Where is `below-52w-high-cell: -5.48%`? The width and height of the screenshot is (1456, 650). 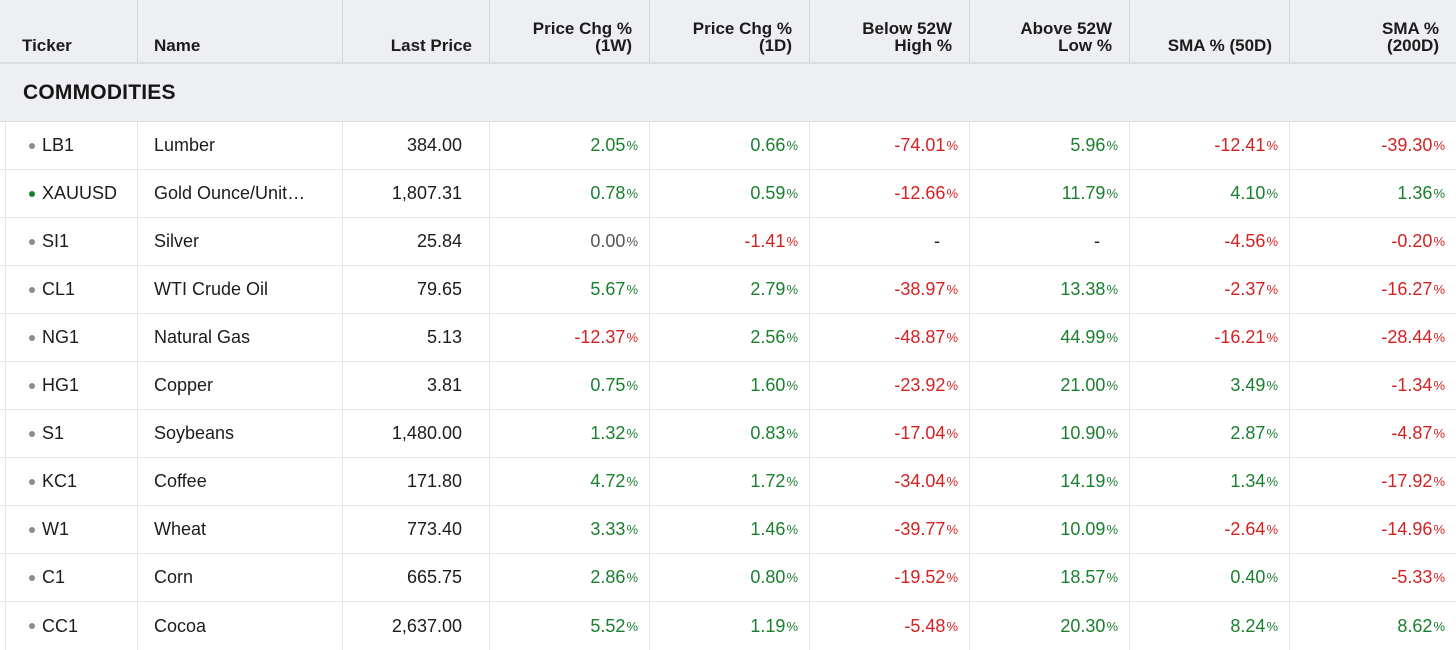 below-52w-high-cell: -5.48% is located at coordinates (890, 626).